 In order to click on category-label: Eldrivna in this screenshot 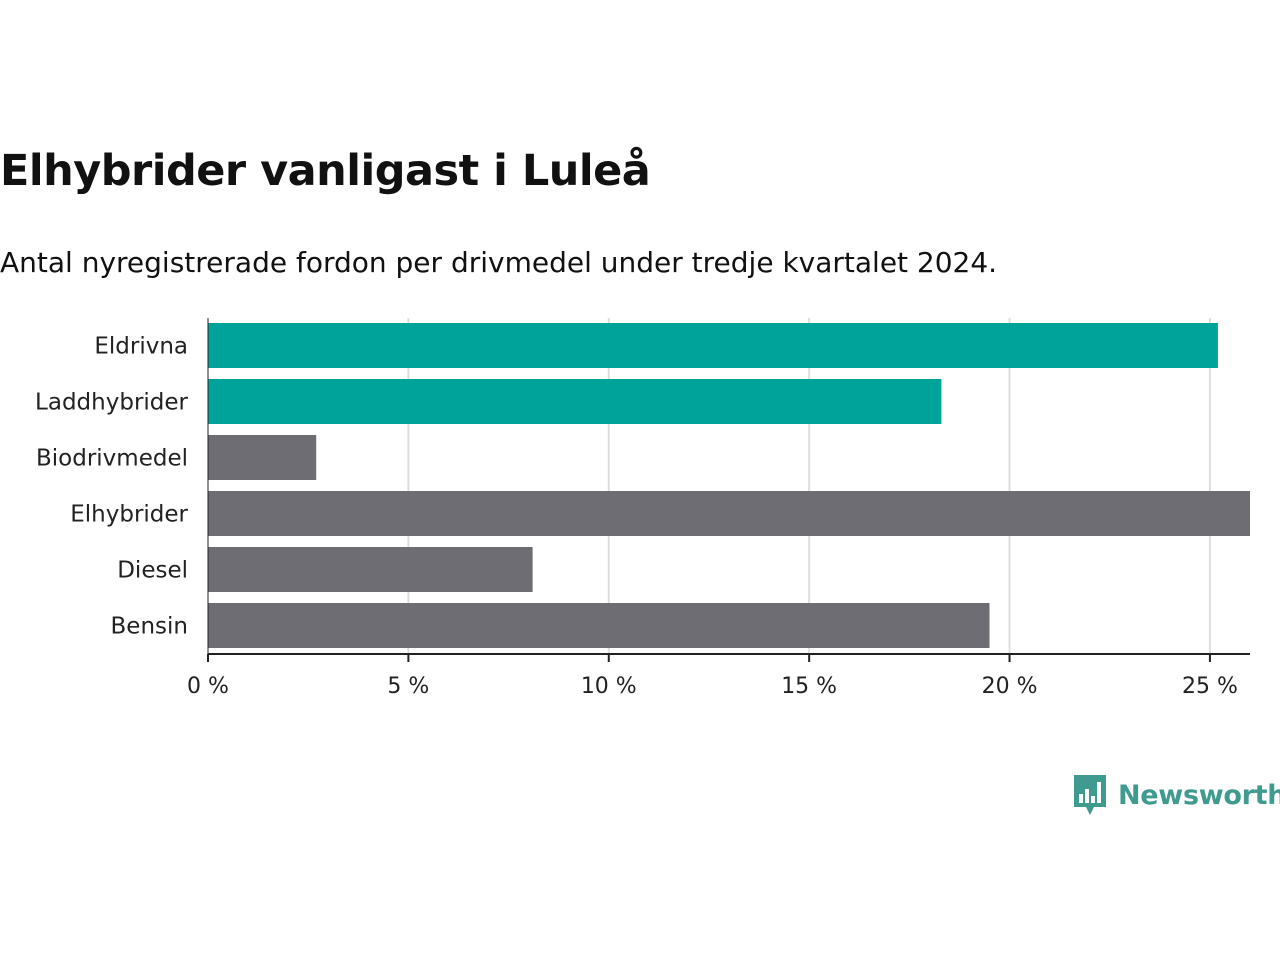, I will do `click(141, 347)`.